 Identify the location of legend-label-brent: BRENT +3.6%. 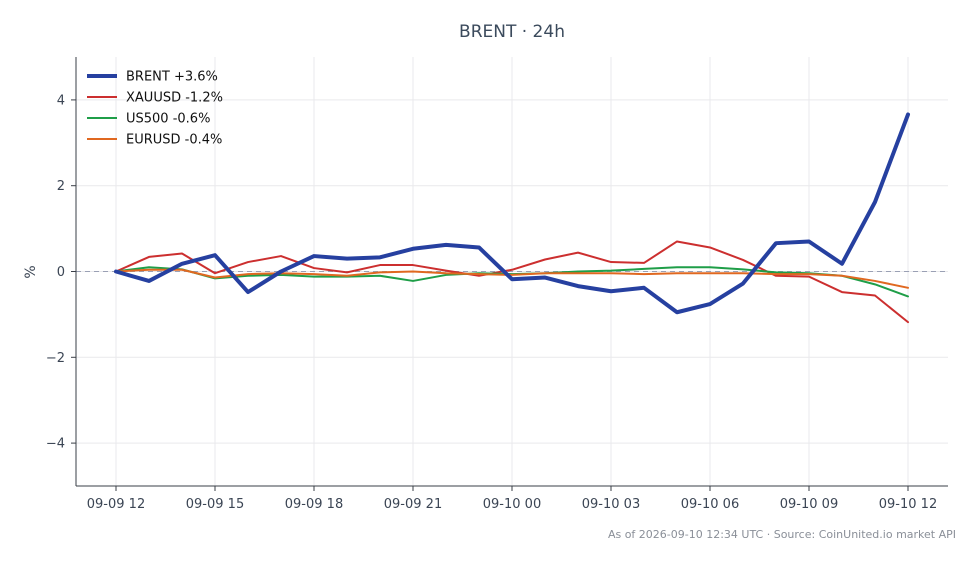
(172, 77).